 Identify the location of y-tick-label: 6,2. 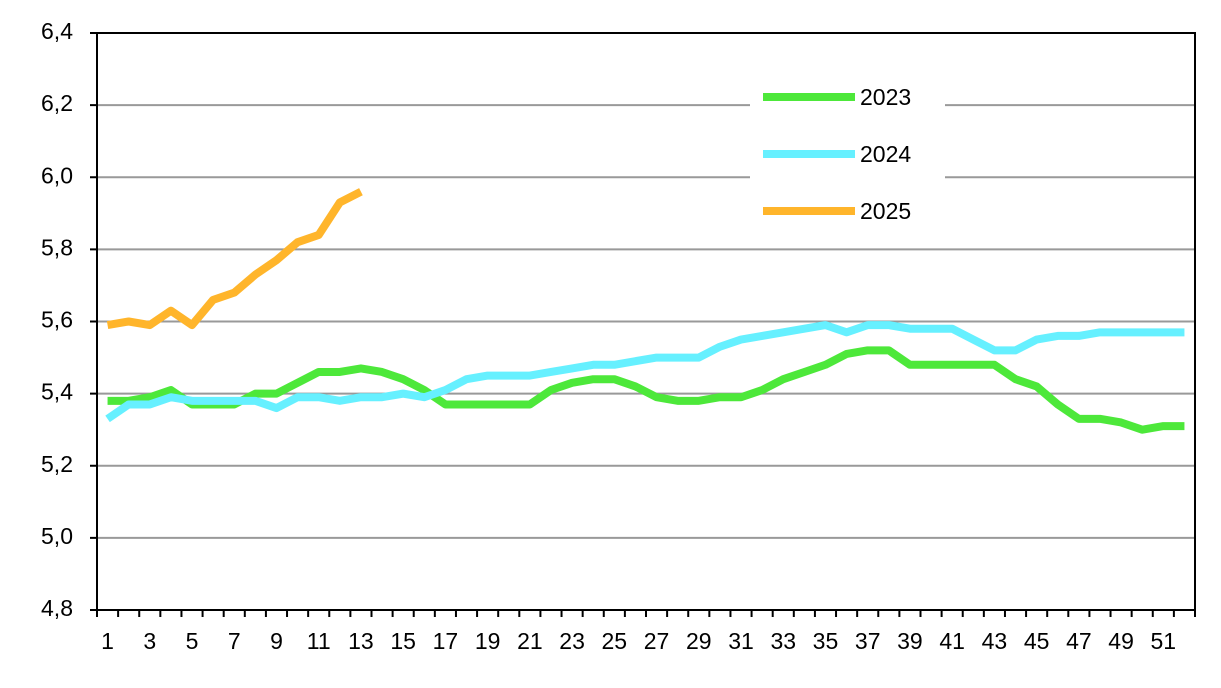
(57, 103).